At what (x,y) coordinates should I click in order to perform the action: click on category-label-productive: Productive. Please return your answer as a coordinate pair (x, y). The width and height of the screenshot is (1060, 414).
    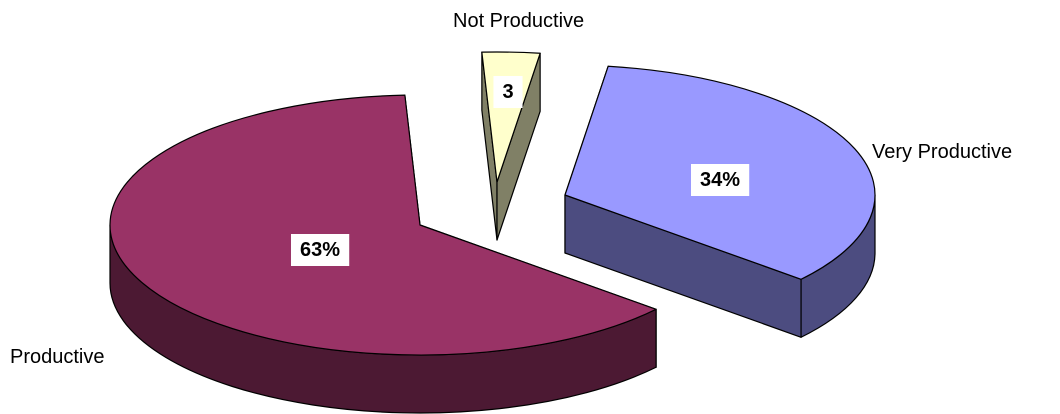
    Looking at the image, I should click on (57, 357).